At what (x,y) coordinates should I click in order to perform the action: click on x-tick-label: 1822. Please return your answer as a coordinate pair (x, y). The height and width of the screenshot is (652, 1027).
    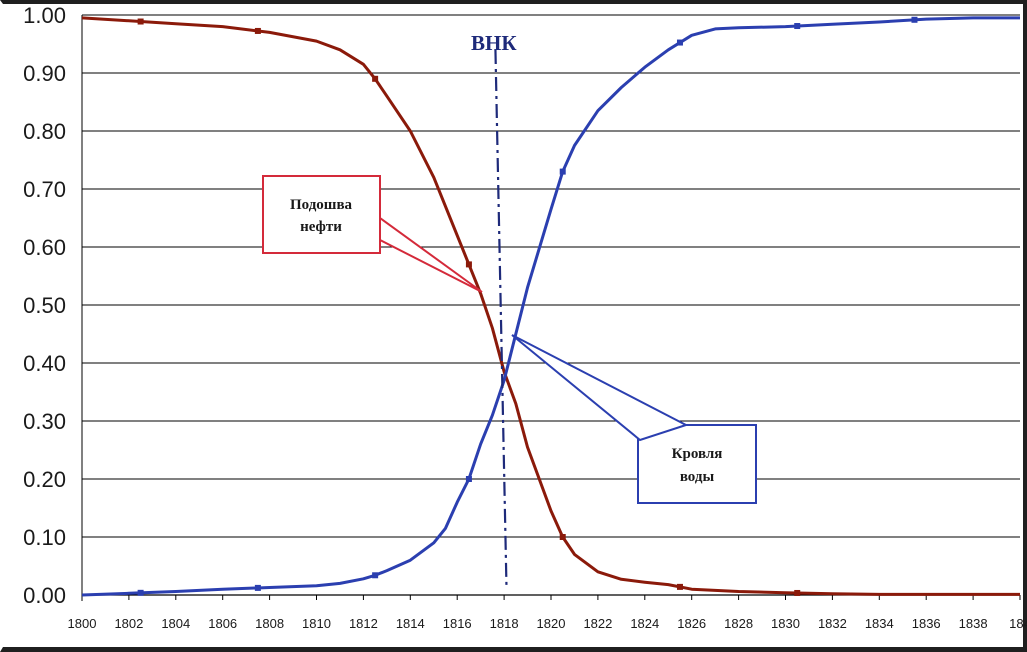
    Looking at the image, I should click on (597, 623).